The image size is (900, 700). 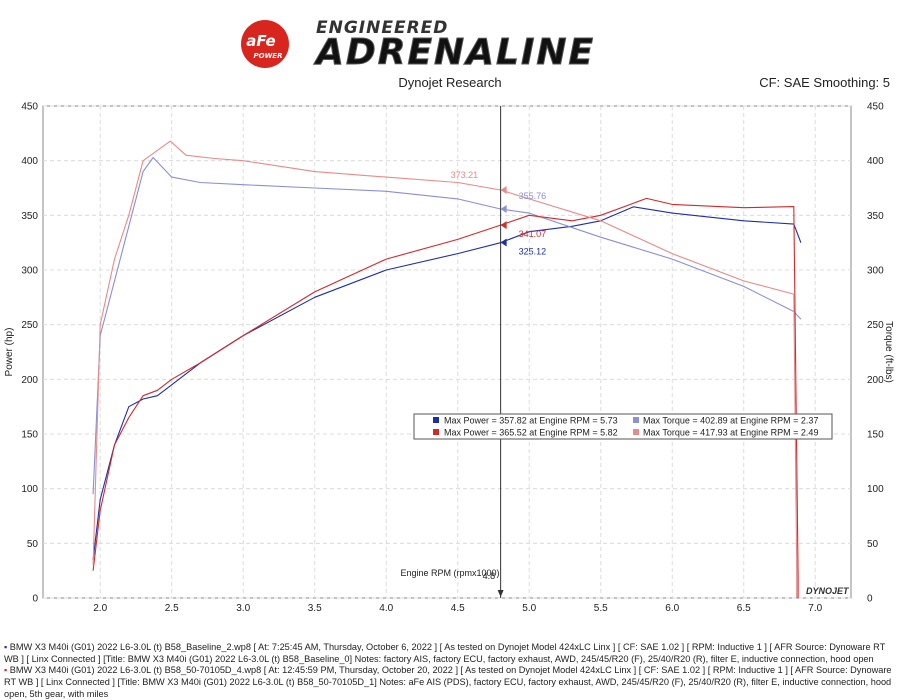 What do you see at coordinates (33, 544) in the screenshot?
I see `y-tick-label: 50` at bounding box center [33, 544].